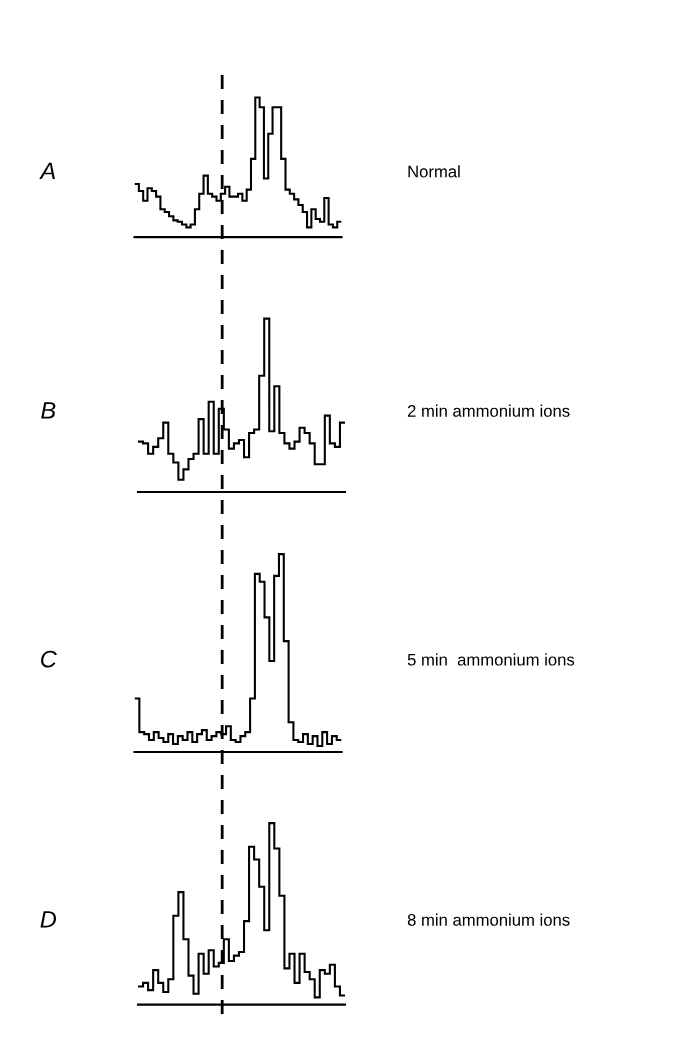 This screenshot has width=690, height=1040. Describe the element at coordinates (48, 410) in the screenshot. I see `text: B` at that location.